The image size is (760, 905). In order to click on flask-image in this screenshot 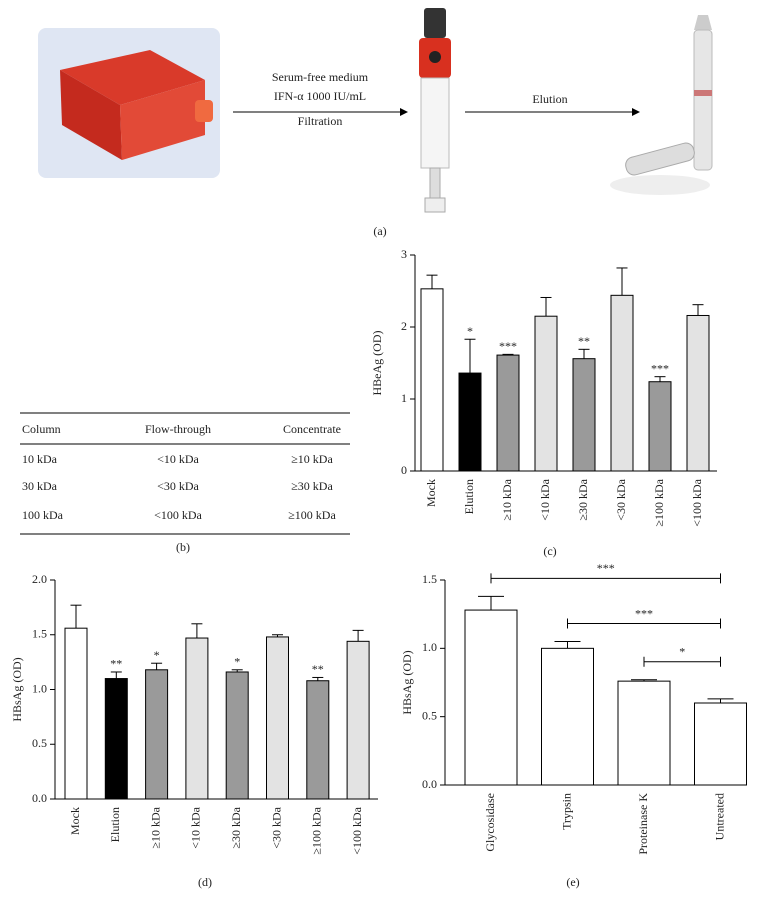, I will do `click(129, 103)`.